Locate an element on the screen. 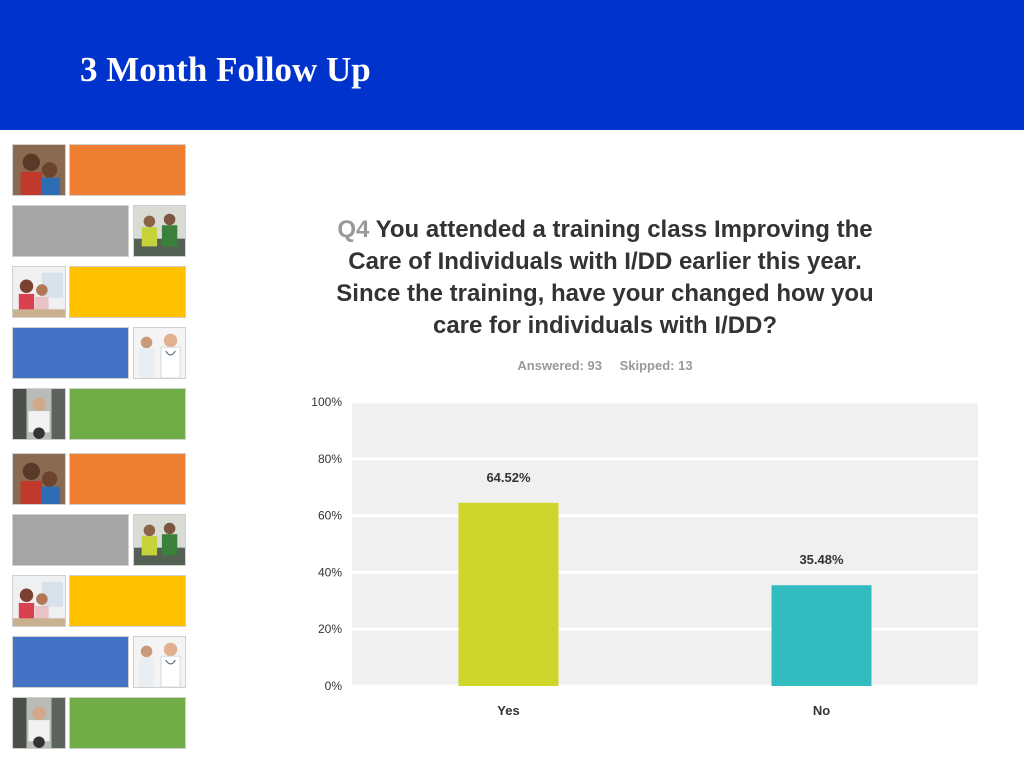 The width and height of the screenshot is (1024, 768). y-tick-label: 20% is located at coordinates (330, 629).